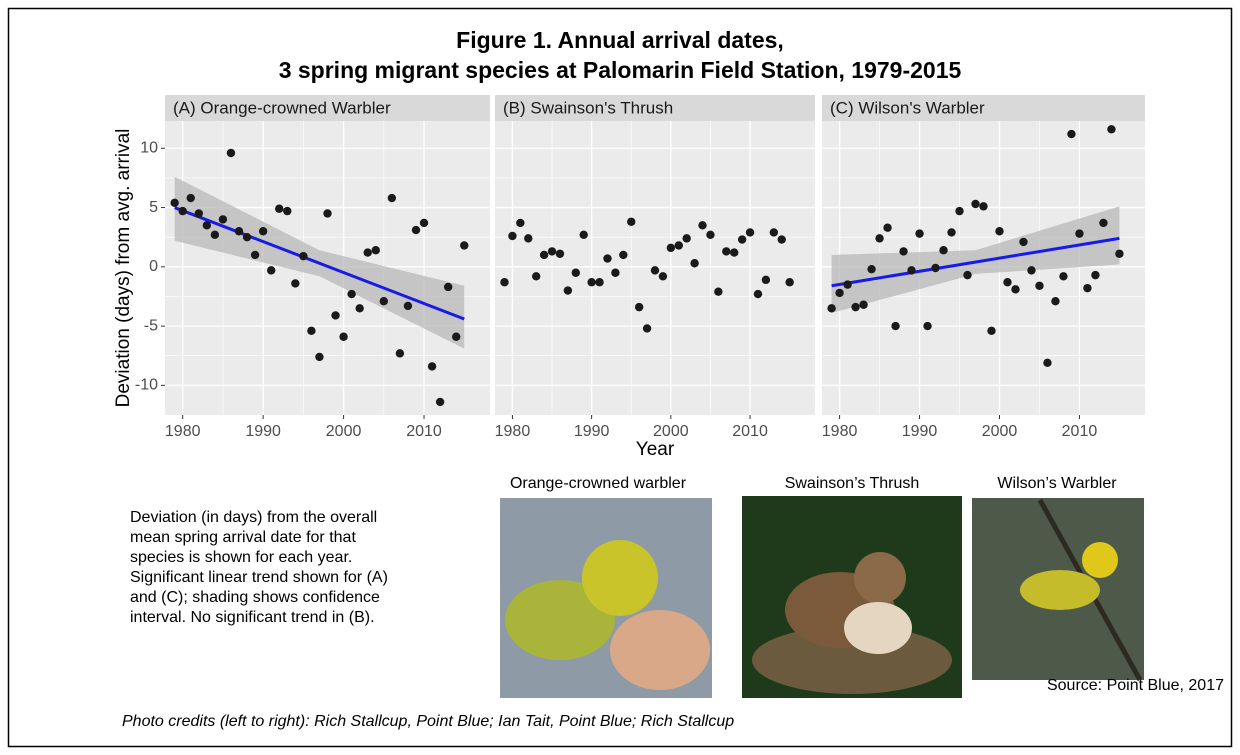 This screenshot has width=1240, height=755. I want to click on caption-line: Deviation (in days) from the overall, so click(253, 517).